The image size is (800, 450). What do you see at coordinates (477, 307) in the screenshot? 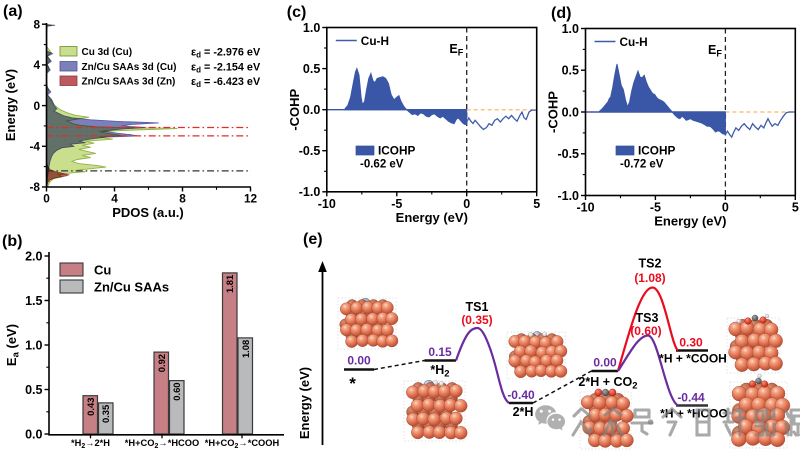
I see `svg-text: TS1` at bounding box center [477, 307].